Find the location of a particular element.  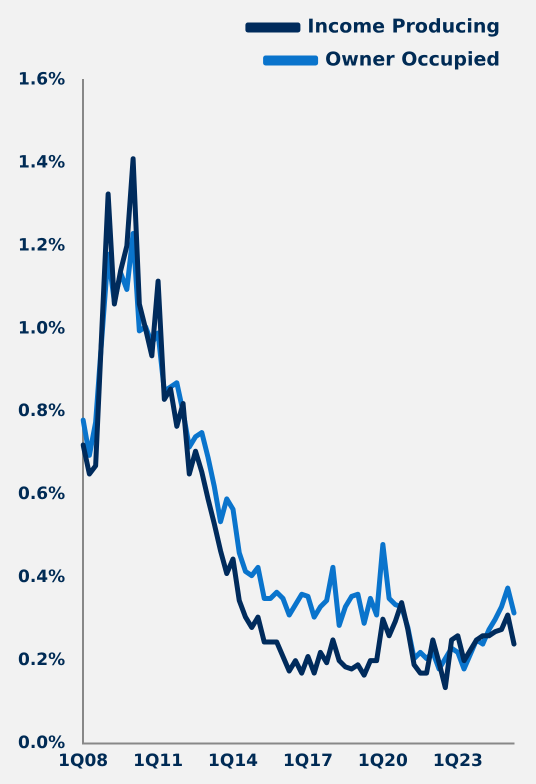

y-tick-label: 1.6% is located at coordinates (42, 79).